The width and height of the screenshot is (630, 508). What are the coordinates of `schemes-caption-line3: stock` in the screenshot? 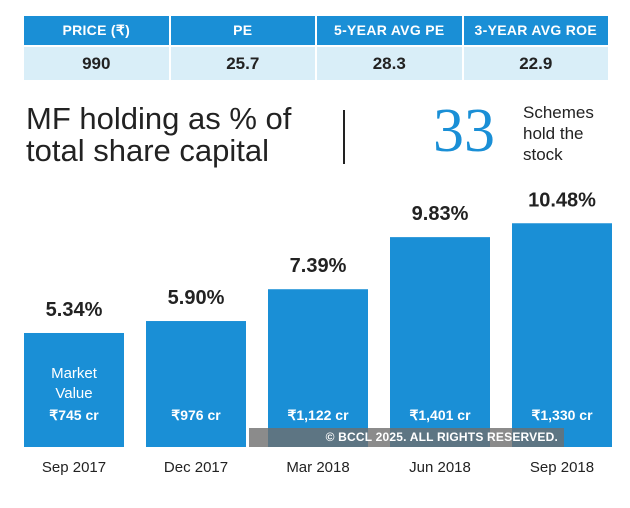 It's located at (543, 154).